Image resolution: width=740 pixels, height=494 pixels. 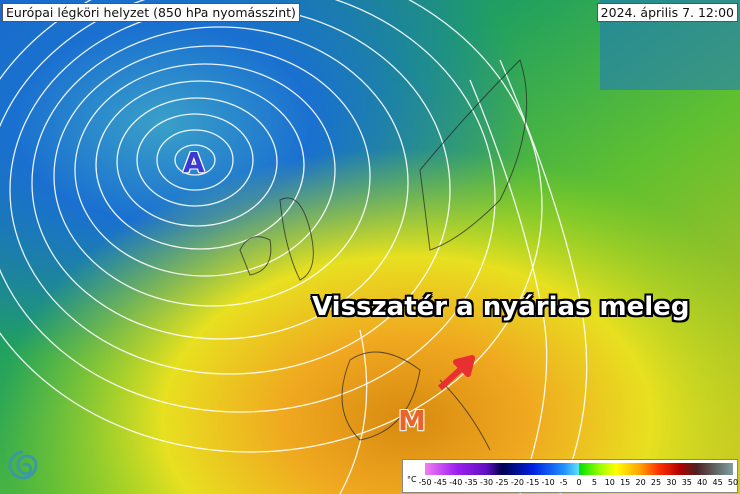 I want to click on legend-tick: -25, so click(x=502, y=482).